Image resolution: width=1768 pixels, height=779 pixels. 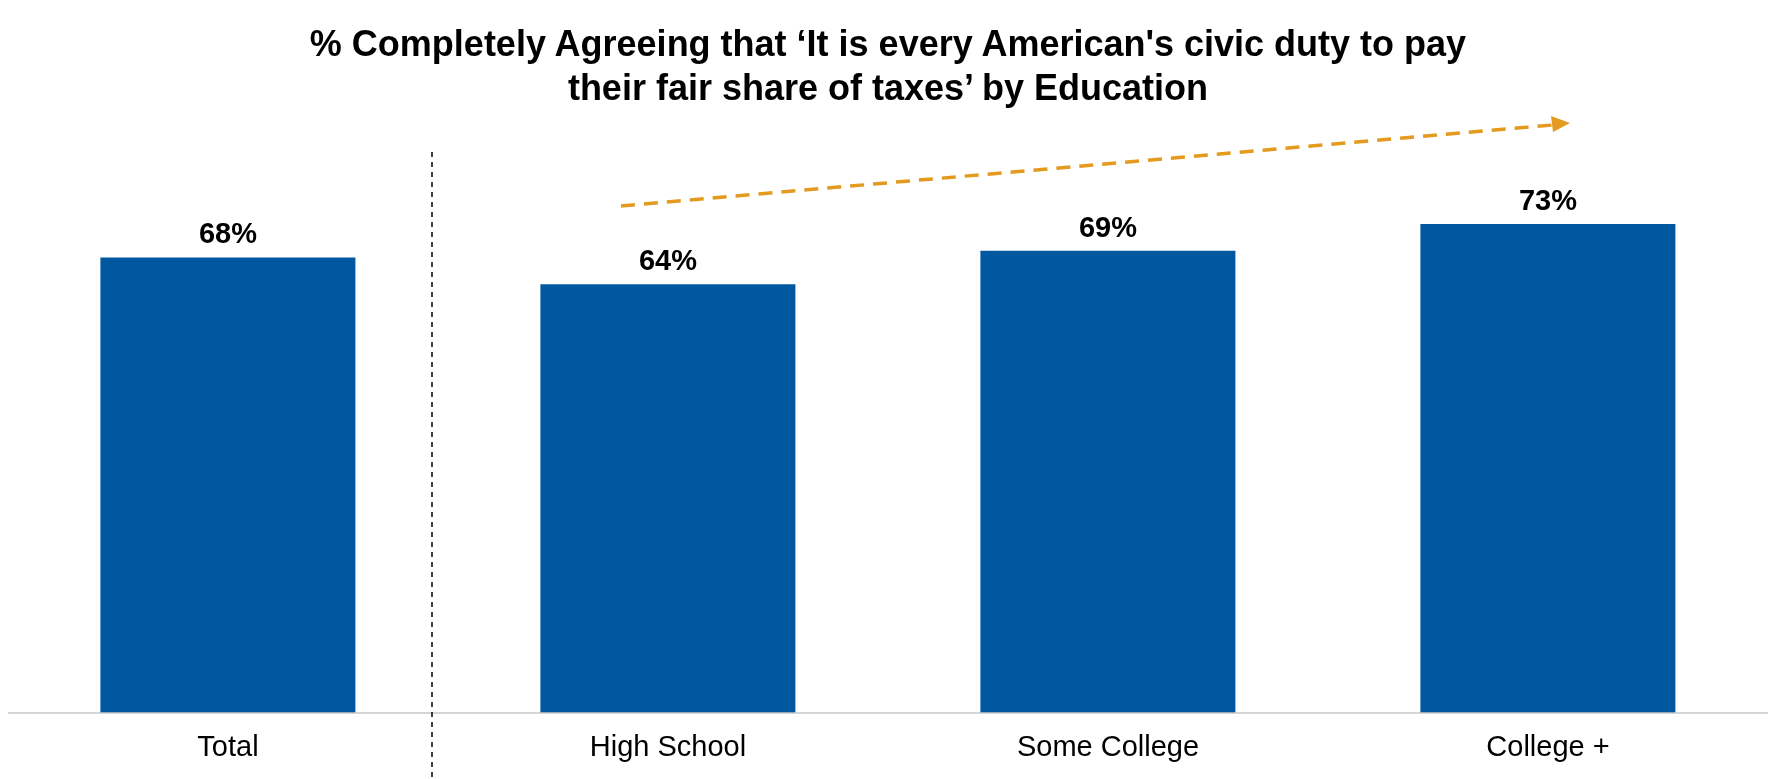 I want to click on data-label: 73%, so click(x=1548, y=199).